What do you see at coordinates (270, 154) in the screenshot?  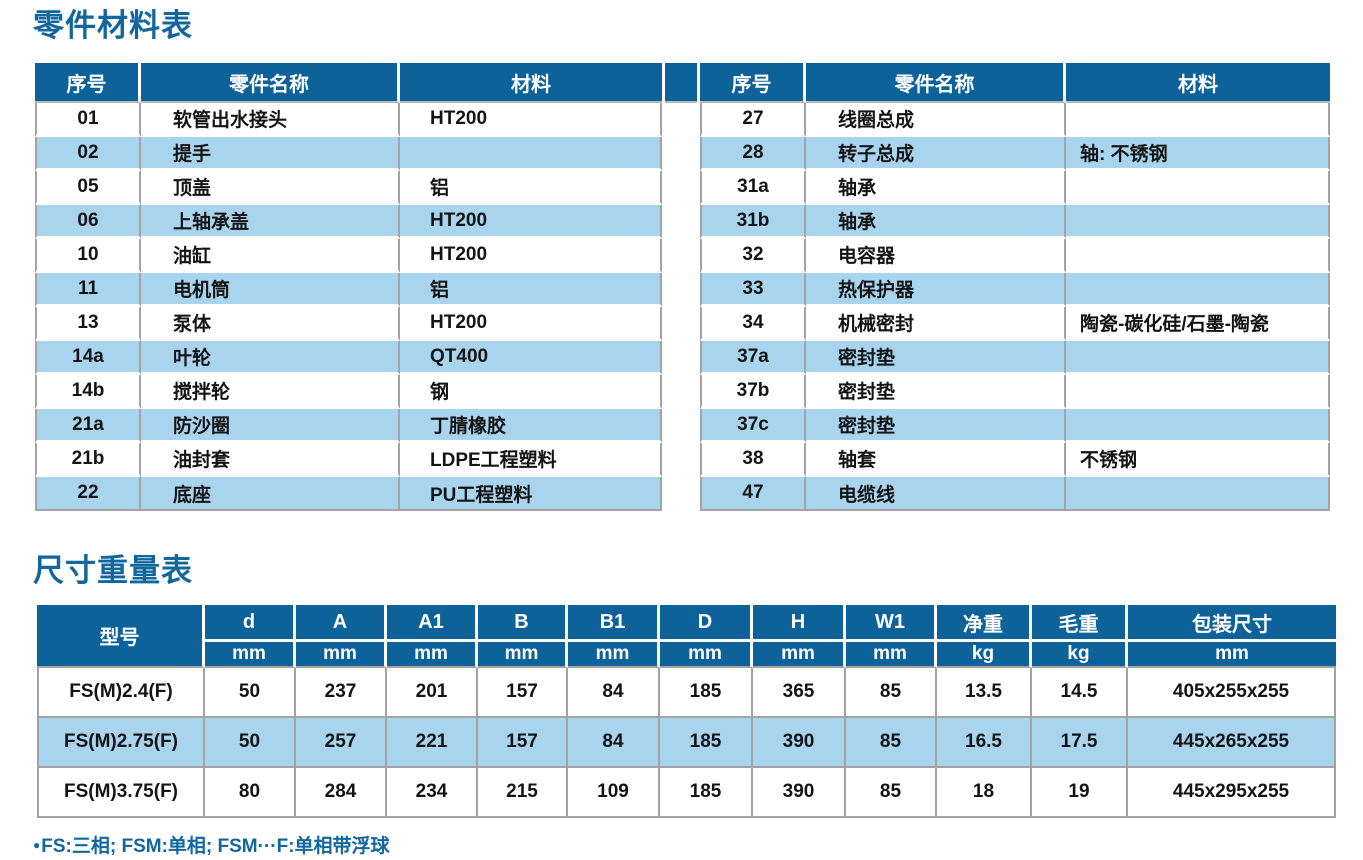 I see `part-name-cell: 提手` at bounding box center [270, 154].